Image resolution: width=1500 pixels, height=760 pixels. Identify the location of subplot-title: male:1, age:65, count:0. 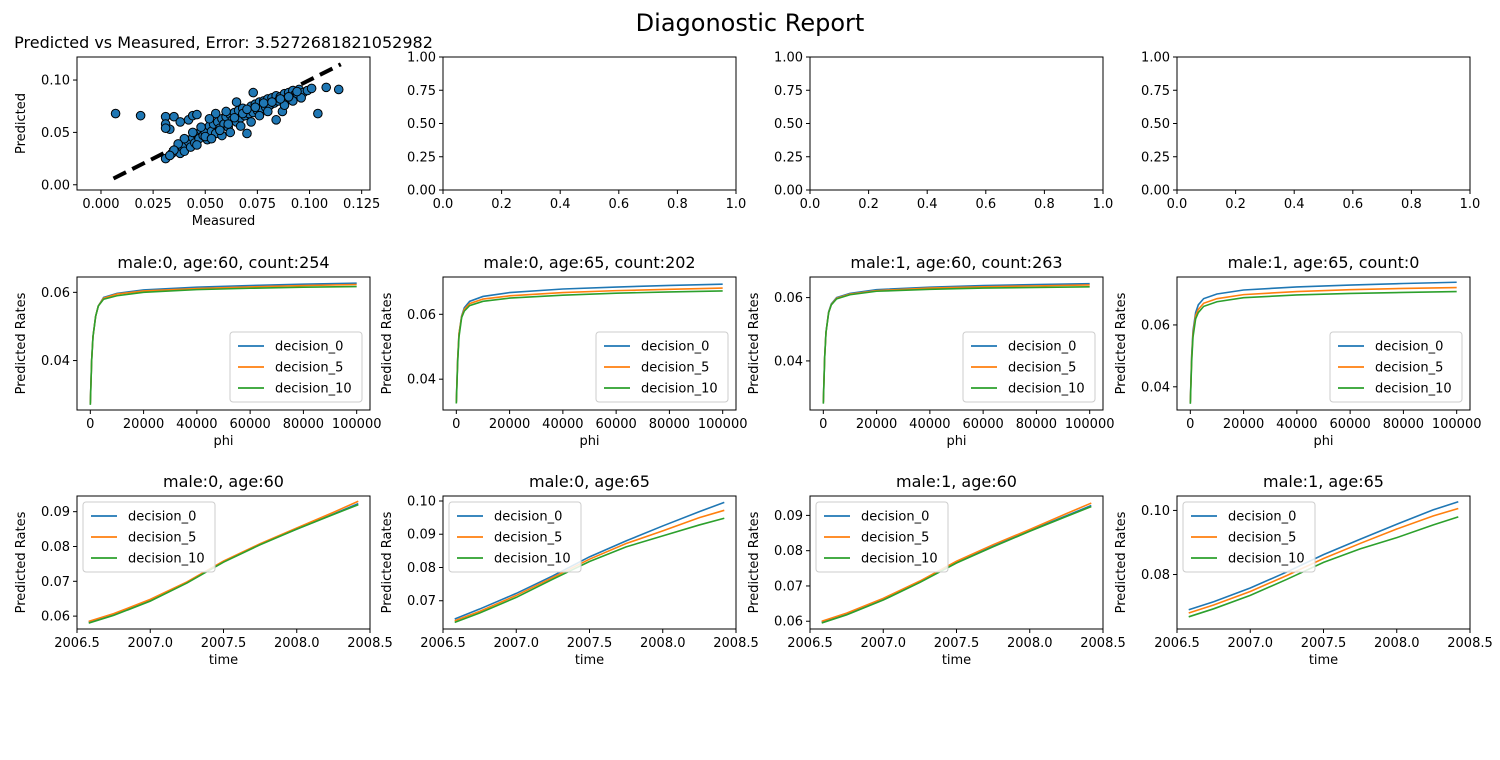
(1324, 262).